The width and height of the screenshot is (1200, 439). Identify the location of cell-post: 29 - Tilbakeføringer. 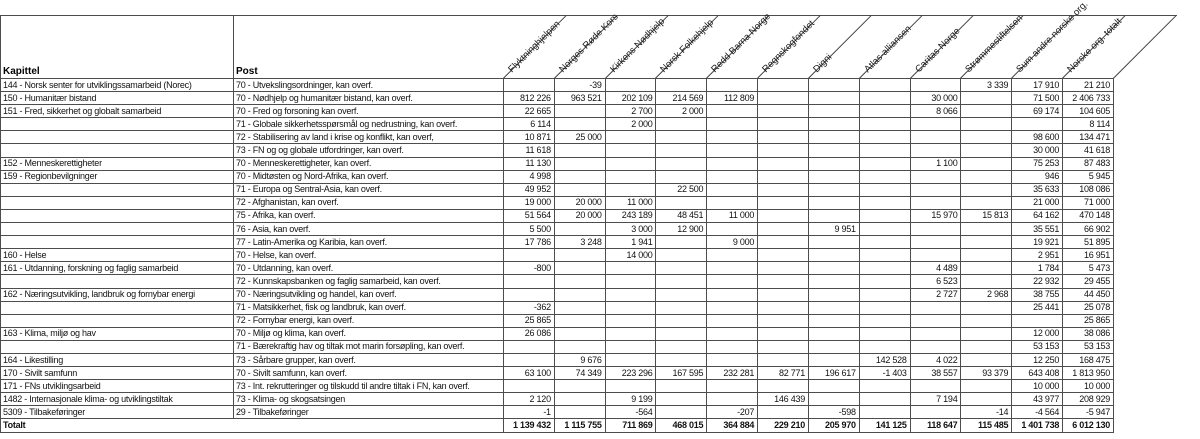
(368, 412).